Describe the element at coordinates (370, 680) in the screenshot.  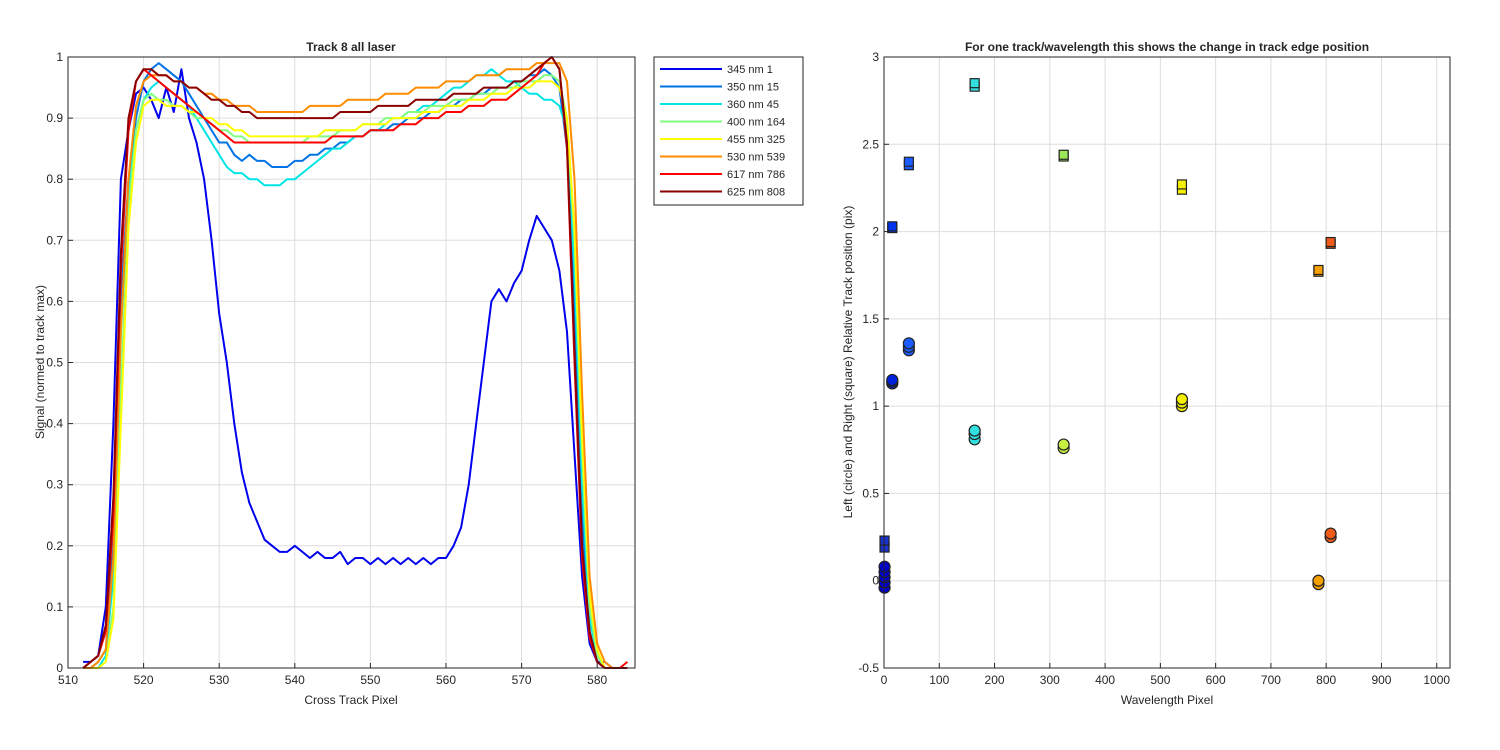
I see `left-x-tick-label: 550` at that location.